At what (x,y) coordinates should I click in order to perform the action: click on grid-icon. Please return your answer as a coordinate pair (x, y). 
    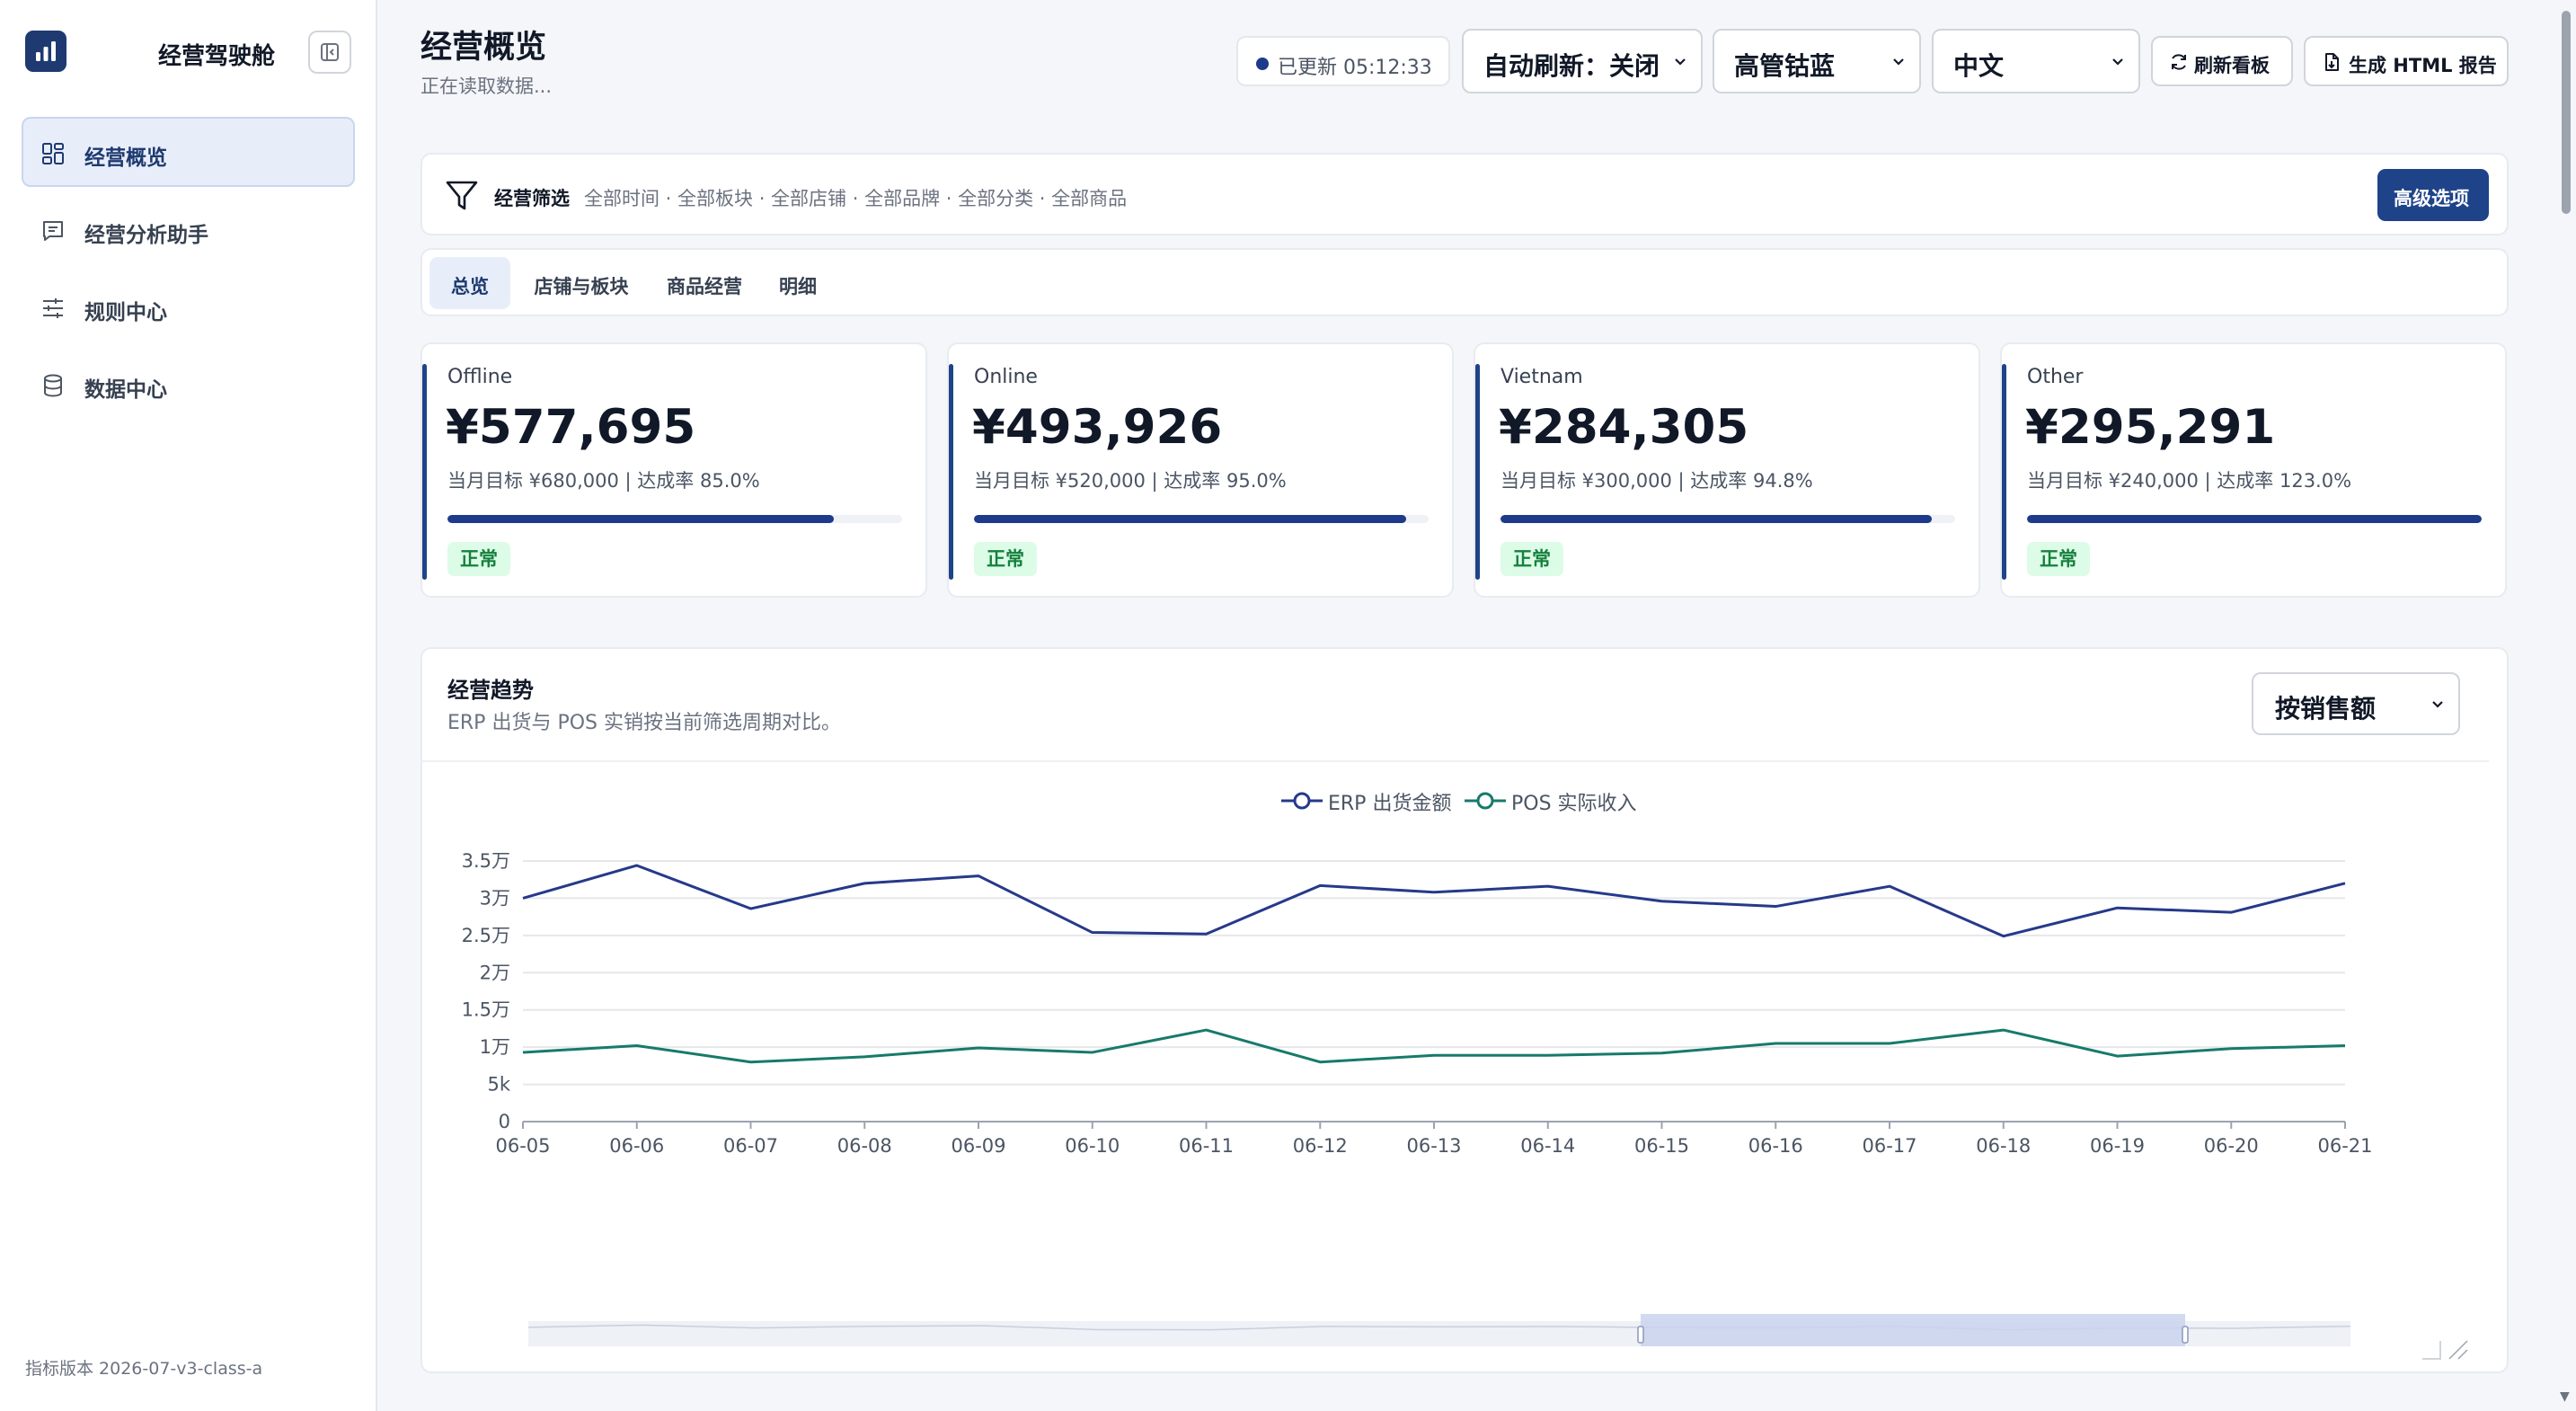
    Looking at the image, I should click on (53, 153).